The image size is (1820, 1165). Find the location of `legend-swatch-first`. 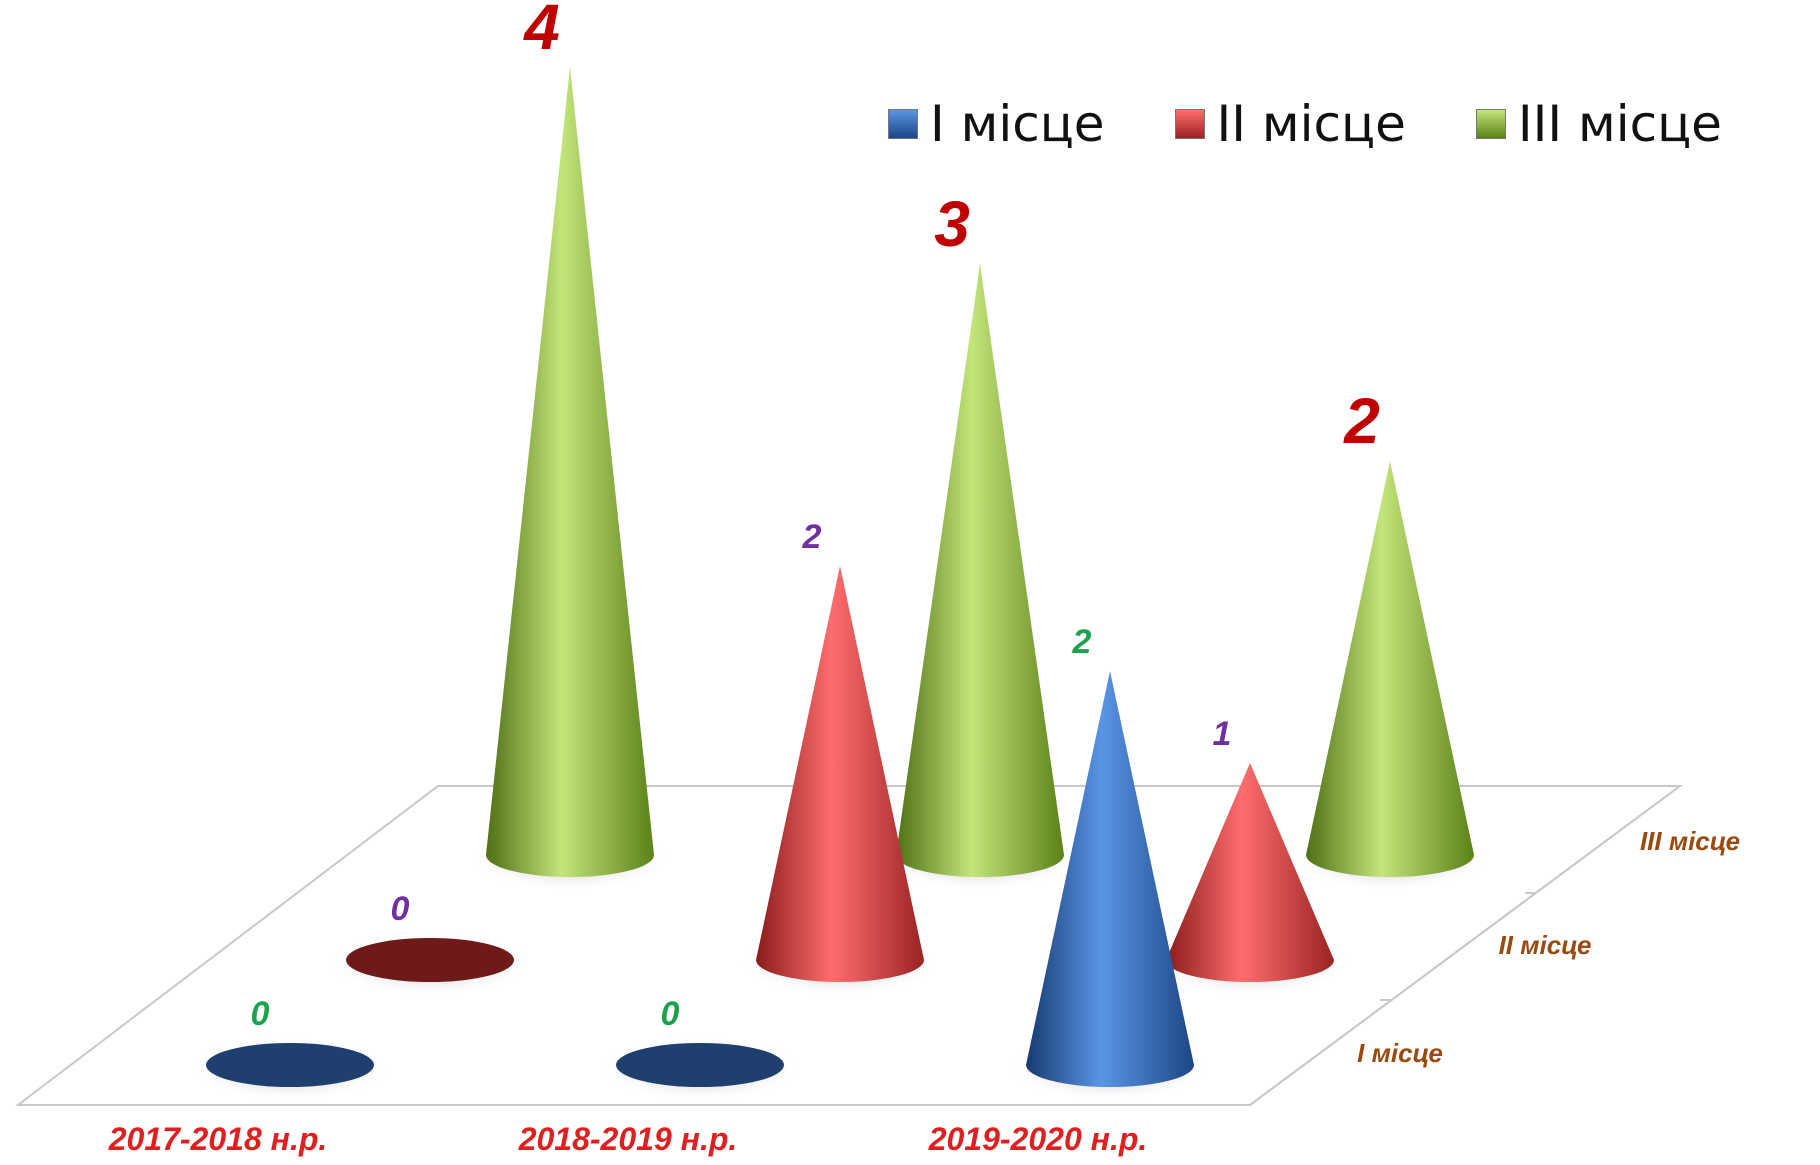

legend-swatch-first is located at coordinates (903, 124).